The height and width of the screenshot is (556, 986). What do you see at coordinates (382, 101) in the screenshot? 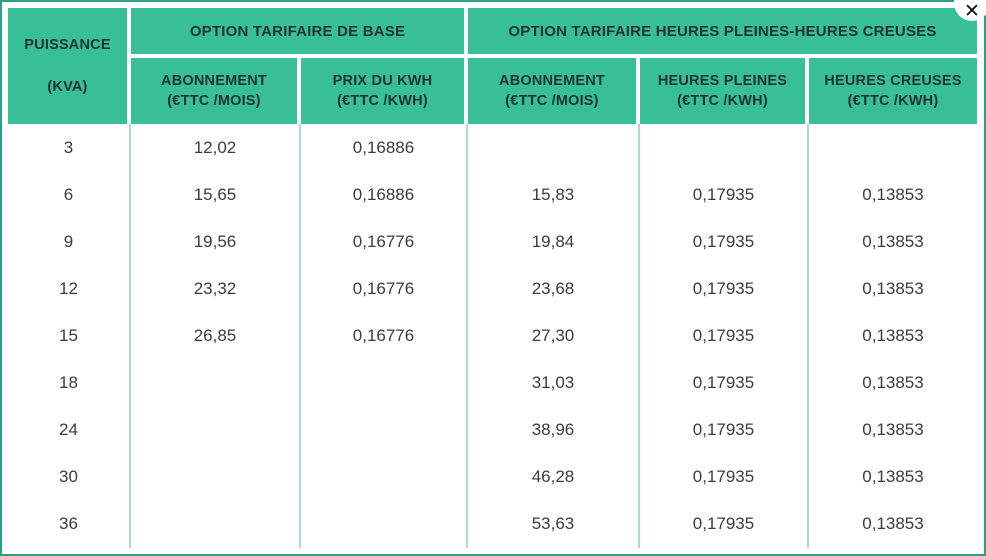
I see `header-base-prix-kwh-line2: (€TTC /KWH)` at bounding box center [382, 101].